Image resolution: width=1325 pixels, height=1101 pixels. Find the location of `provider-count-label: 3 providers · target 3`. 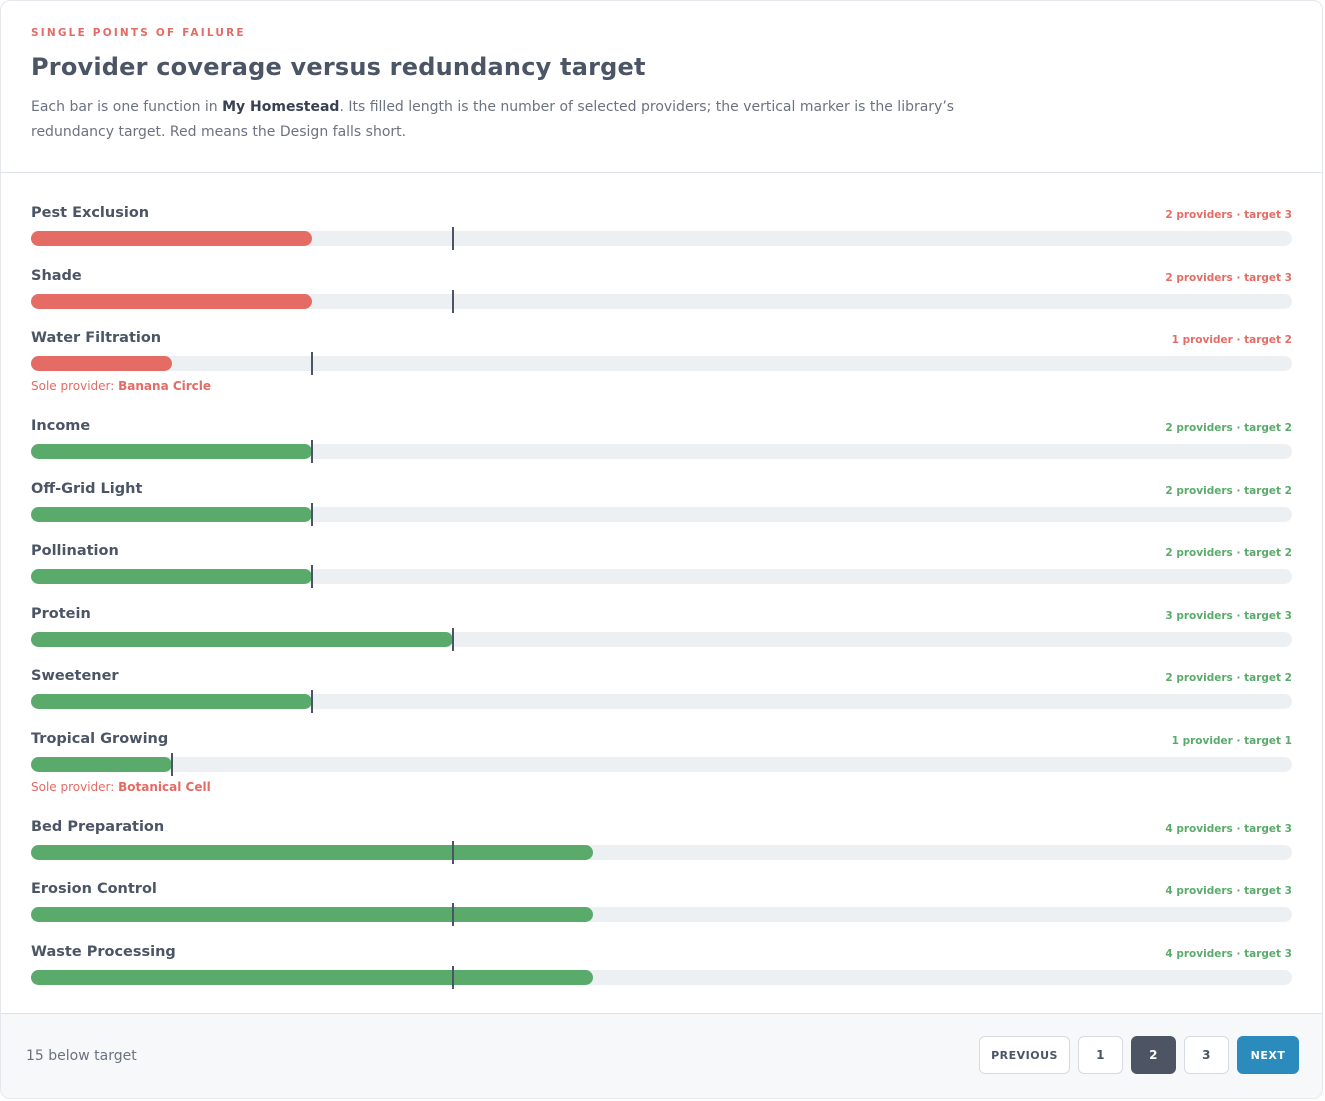

provider-count-label: 3 providers · target 3 is located at coordinates (1228, 615).